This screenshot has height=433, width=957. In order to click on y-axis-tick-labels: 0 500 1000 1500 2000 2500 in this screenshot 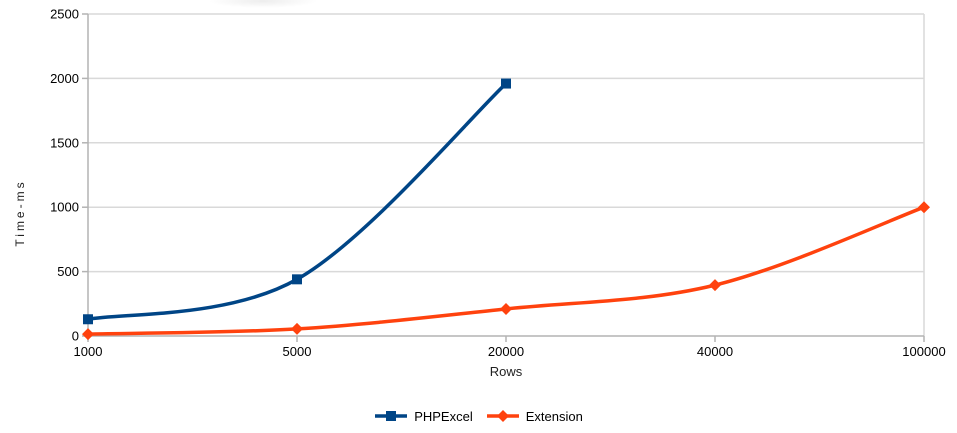, I will do `click(64, 175)`.